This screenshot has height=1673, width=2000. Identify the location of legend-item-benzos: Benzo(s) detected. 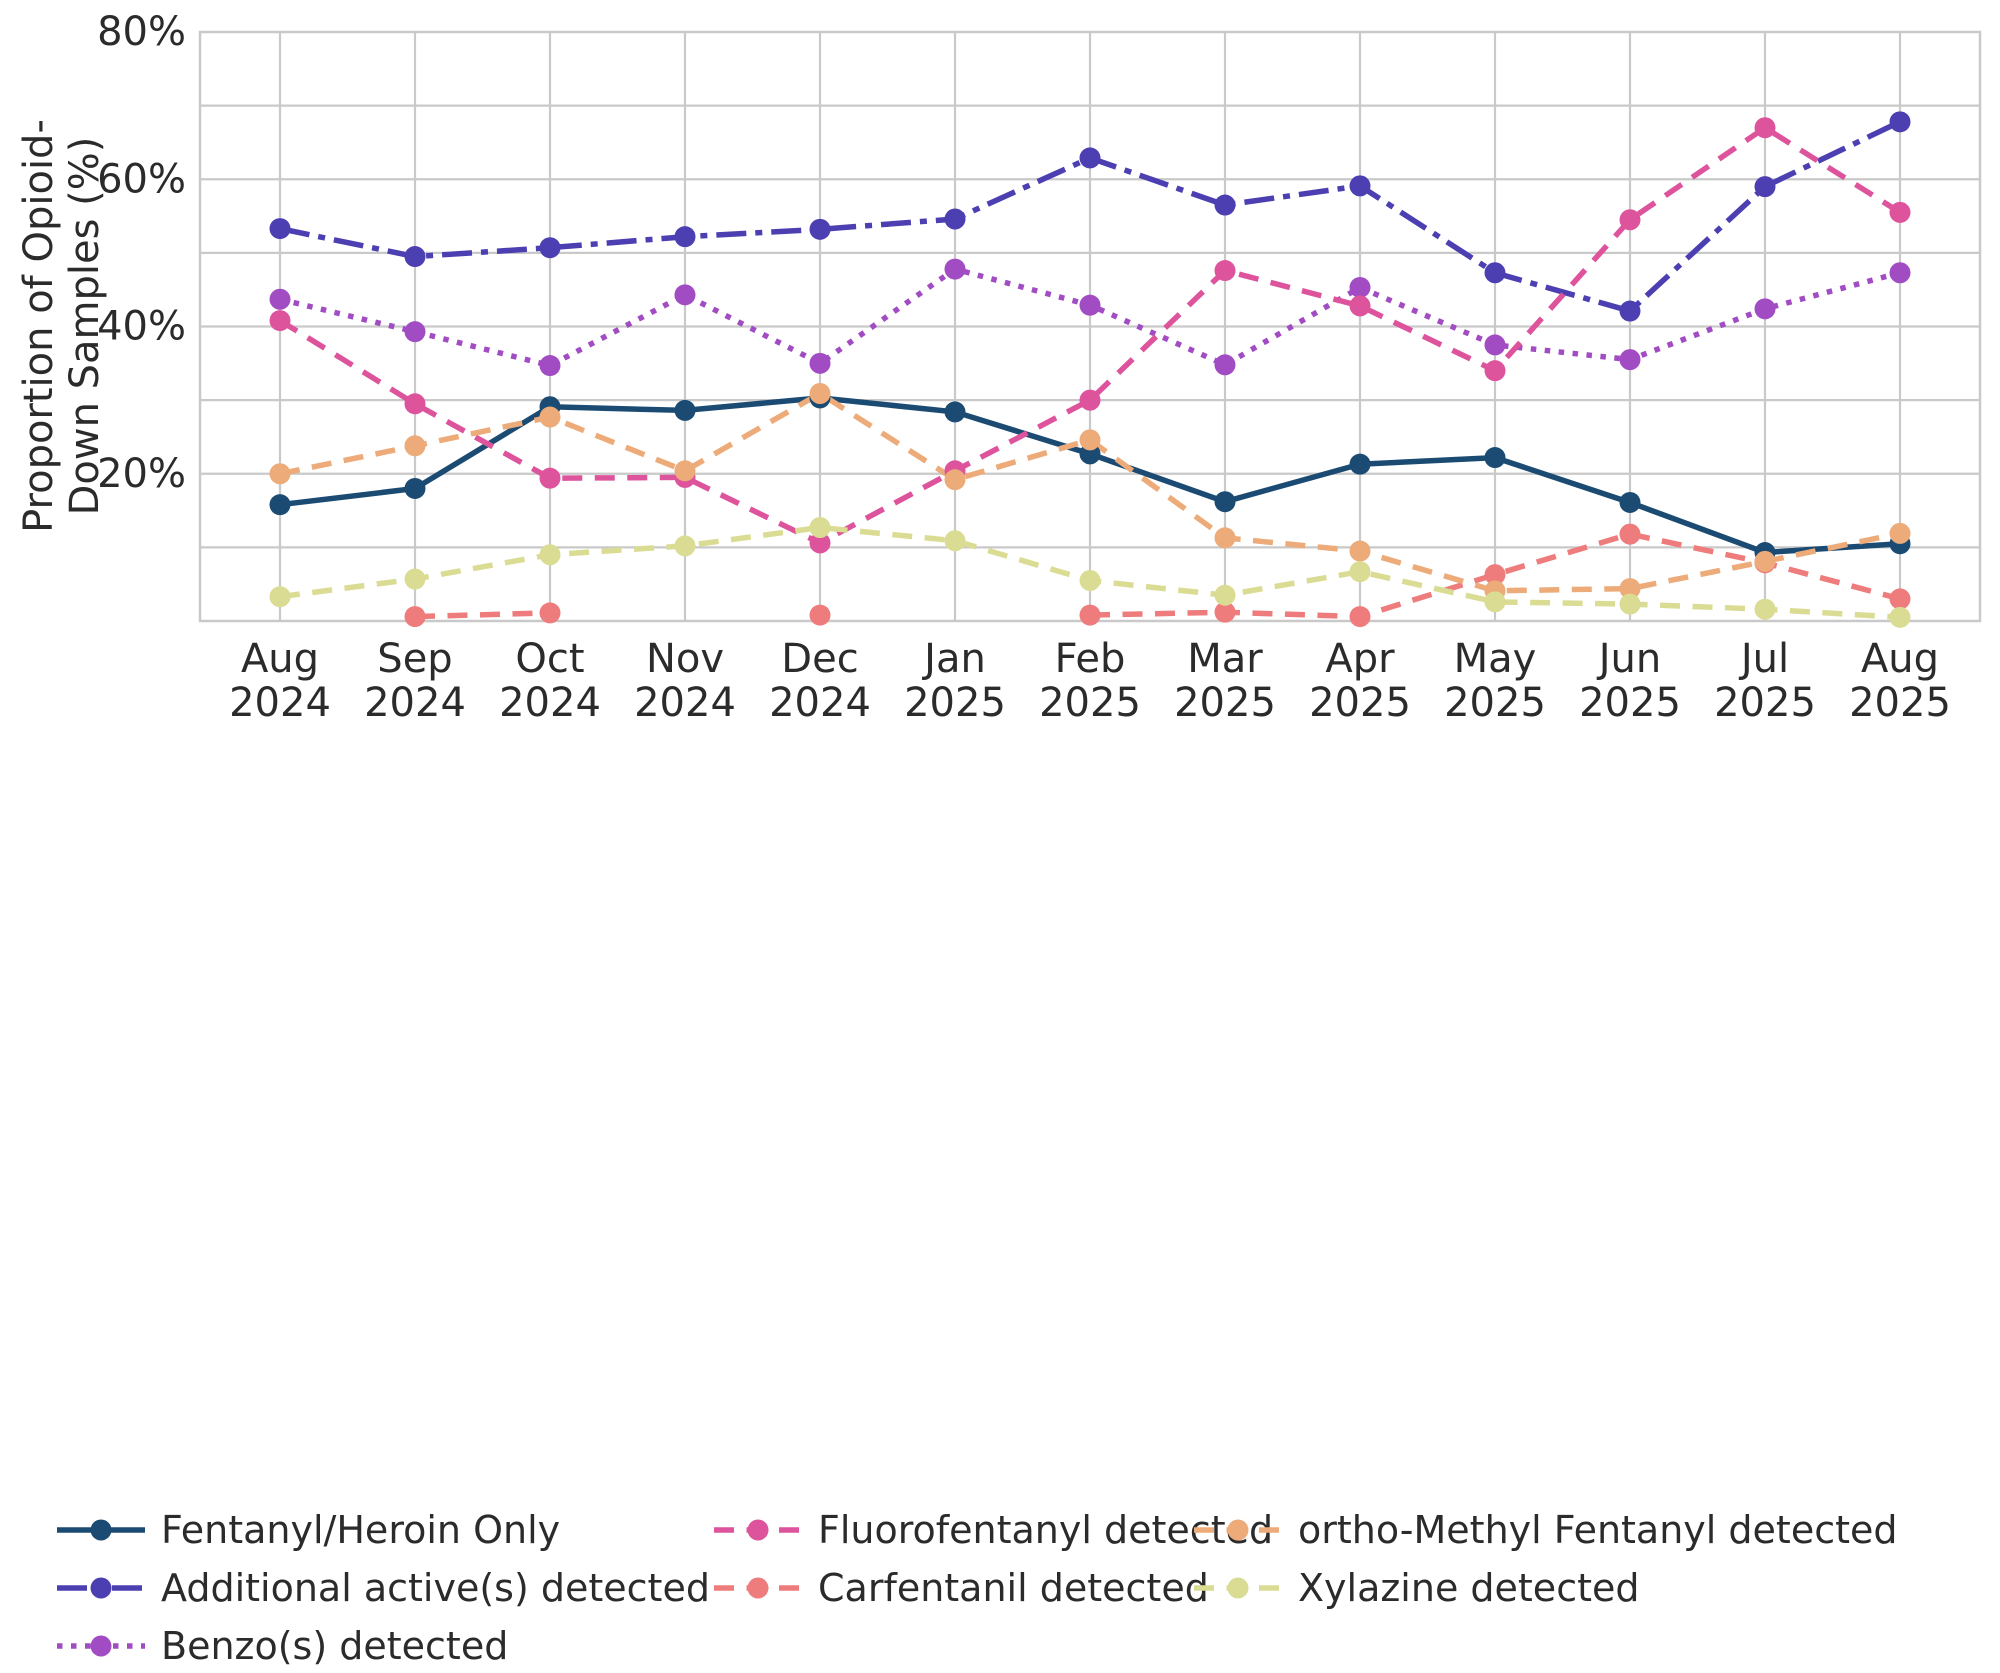
(281, 1646).